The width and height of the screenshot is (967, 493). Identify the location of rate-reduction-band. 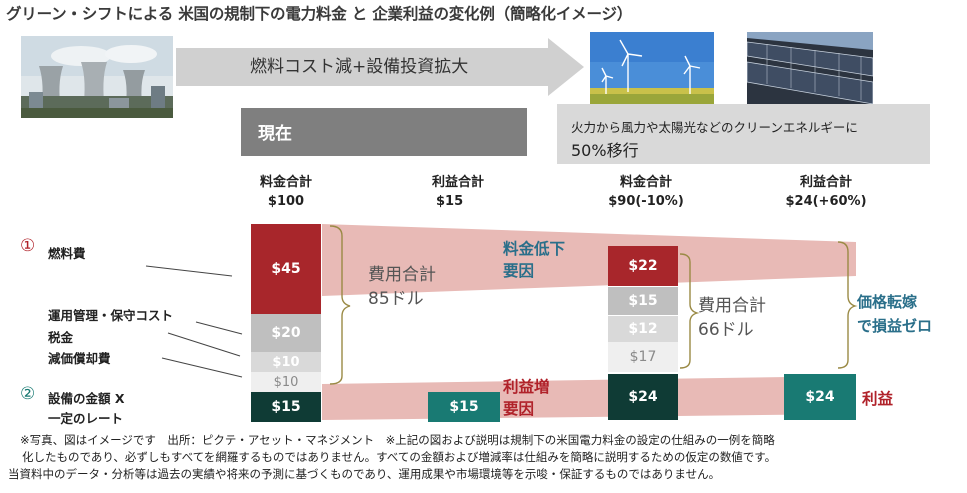
(589, 260).